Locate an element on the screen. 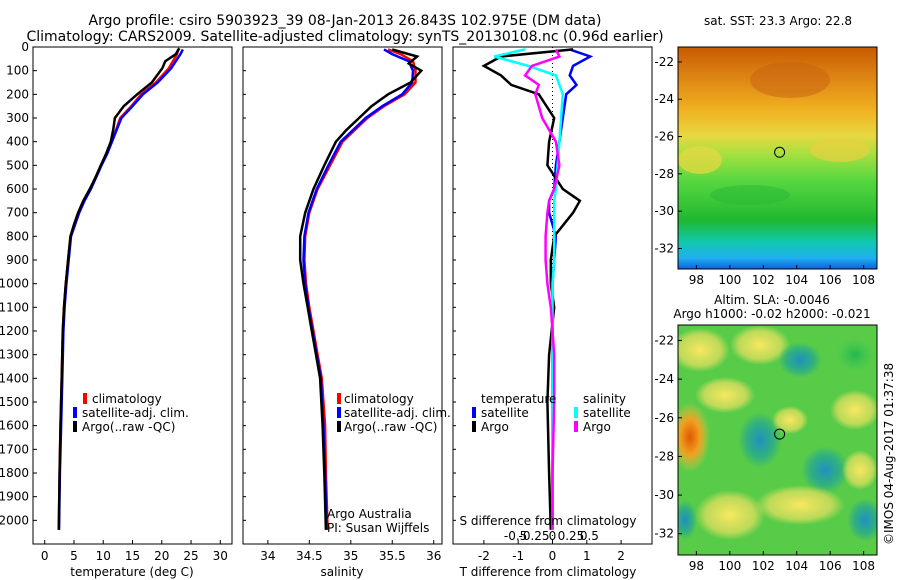 The width and height of the screenshot is (900, 580). legend-swatch-t-argo is located at coordinates (474, 426).